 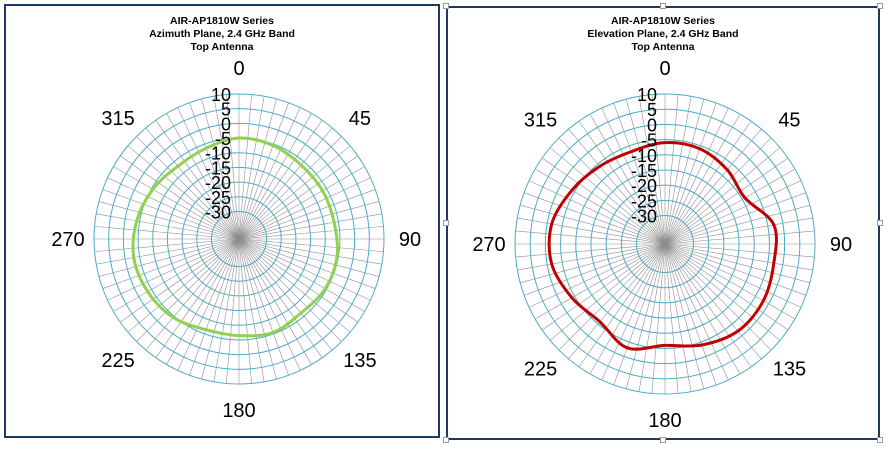 I want to click on angle-label: 135, so click(x=359, y=361).